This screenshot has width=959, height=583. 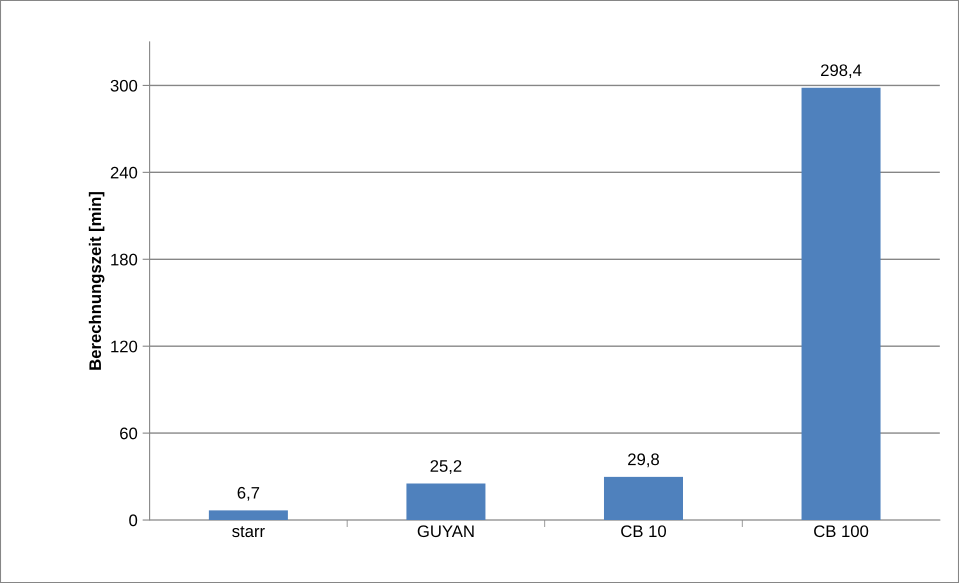 I want to click on x-tick-label: CB 100, so click(x=841, y=531).